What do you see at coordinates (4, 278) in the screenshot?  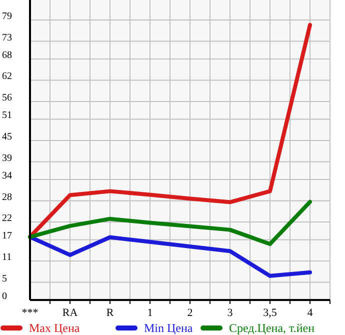 I see `y-tick-label: 5` at bounding box center [4, 278].